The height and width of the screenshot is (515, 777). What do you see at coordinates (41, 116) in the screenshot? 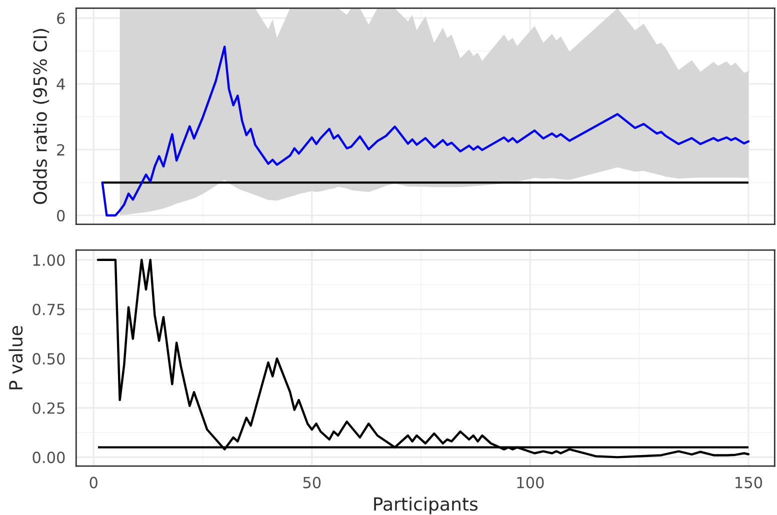
I see `y-axis-title: Odds ratio (95% CI)` at bounding box center [41, 116].